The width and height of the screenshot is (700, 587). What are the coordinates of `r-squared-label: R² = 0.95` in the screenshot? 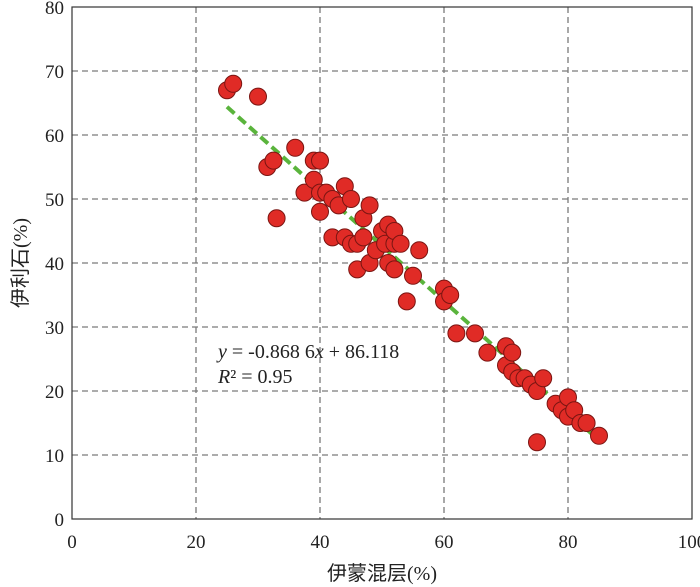 It's located at (255, 377).